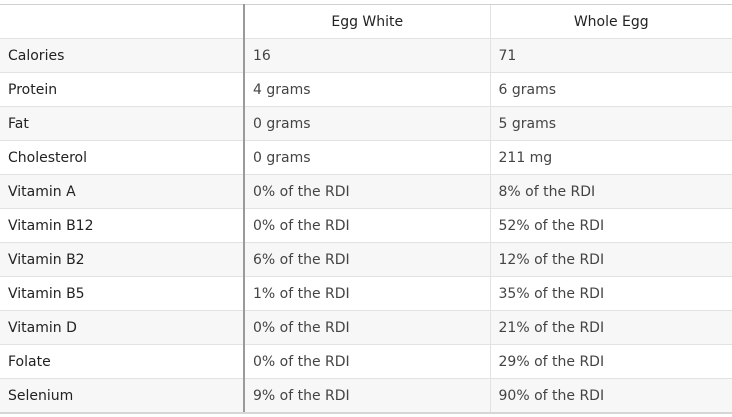  What do you see at coordinates (122, 396) in the screenshot?
I see `row-label: Selenium` at bounding box center [122, 396].